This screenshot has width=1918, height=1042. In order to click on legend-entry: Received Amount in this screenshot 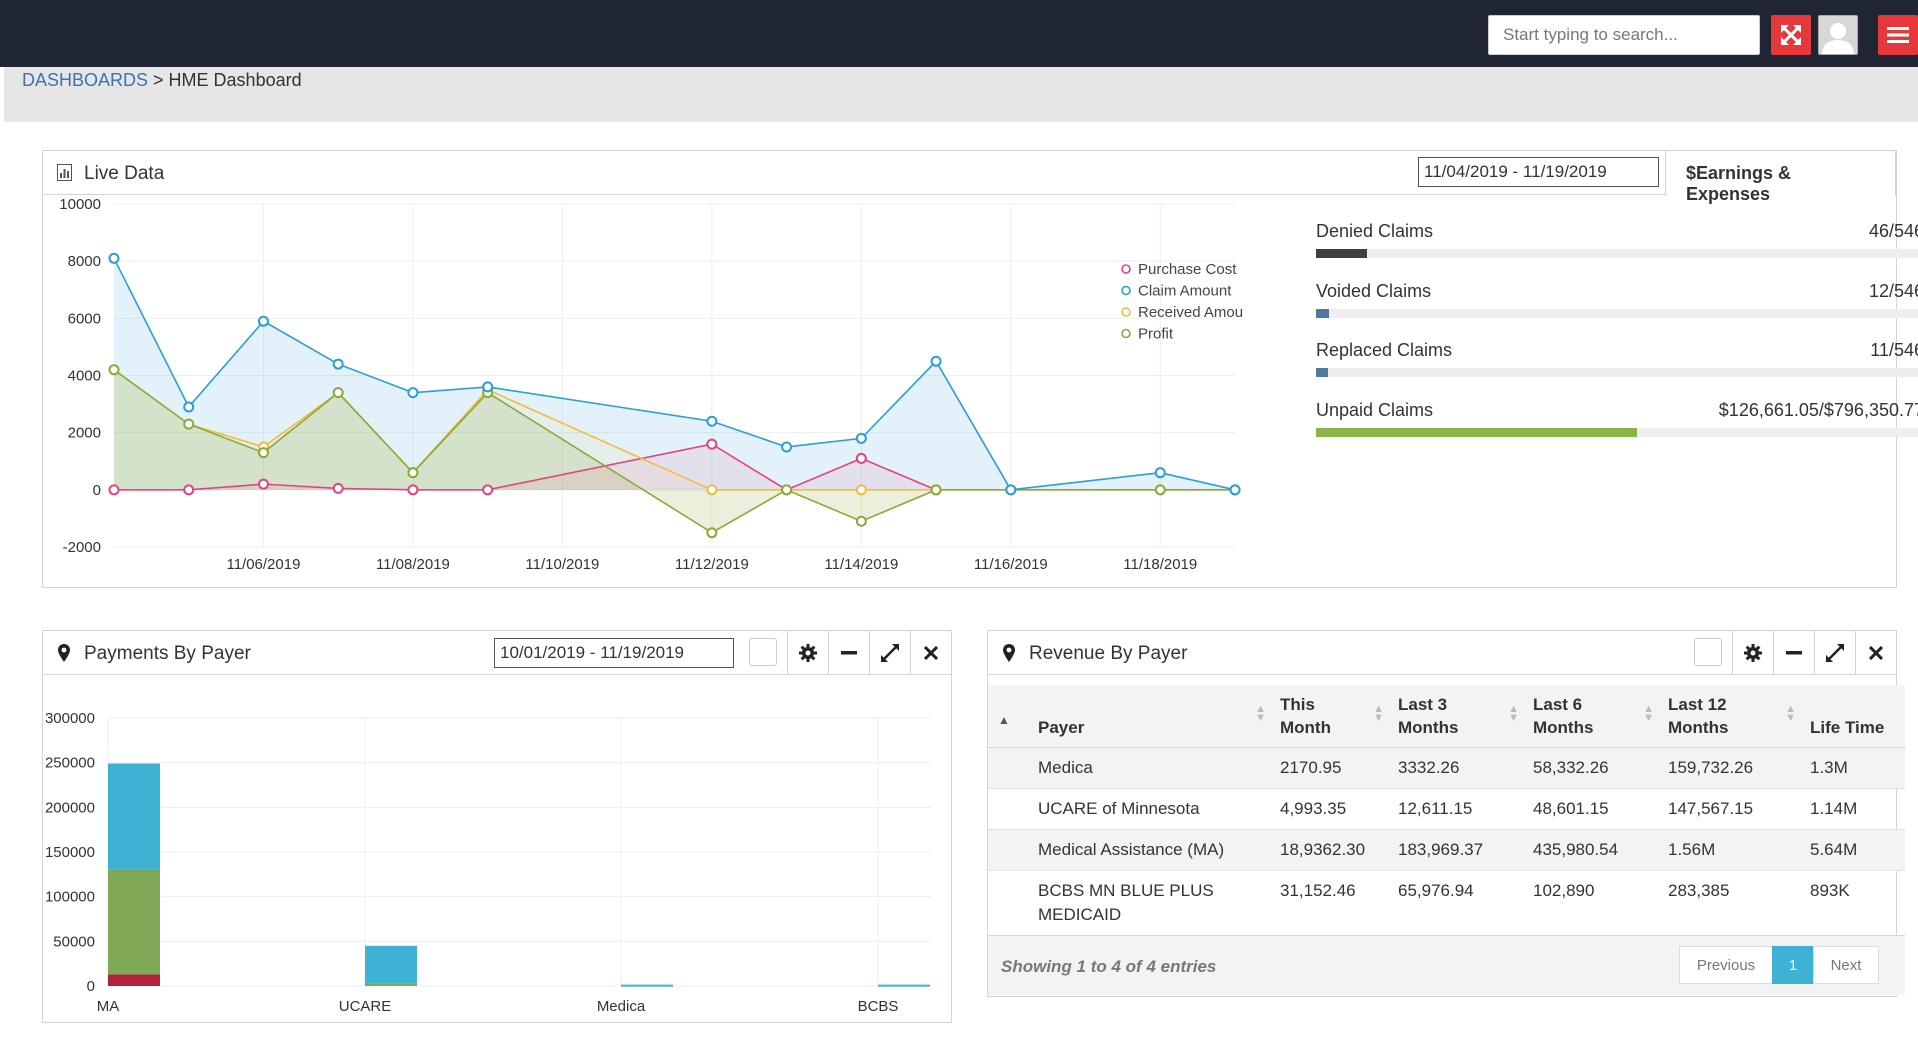, I will do `click(1190, 312)`.